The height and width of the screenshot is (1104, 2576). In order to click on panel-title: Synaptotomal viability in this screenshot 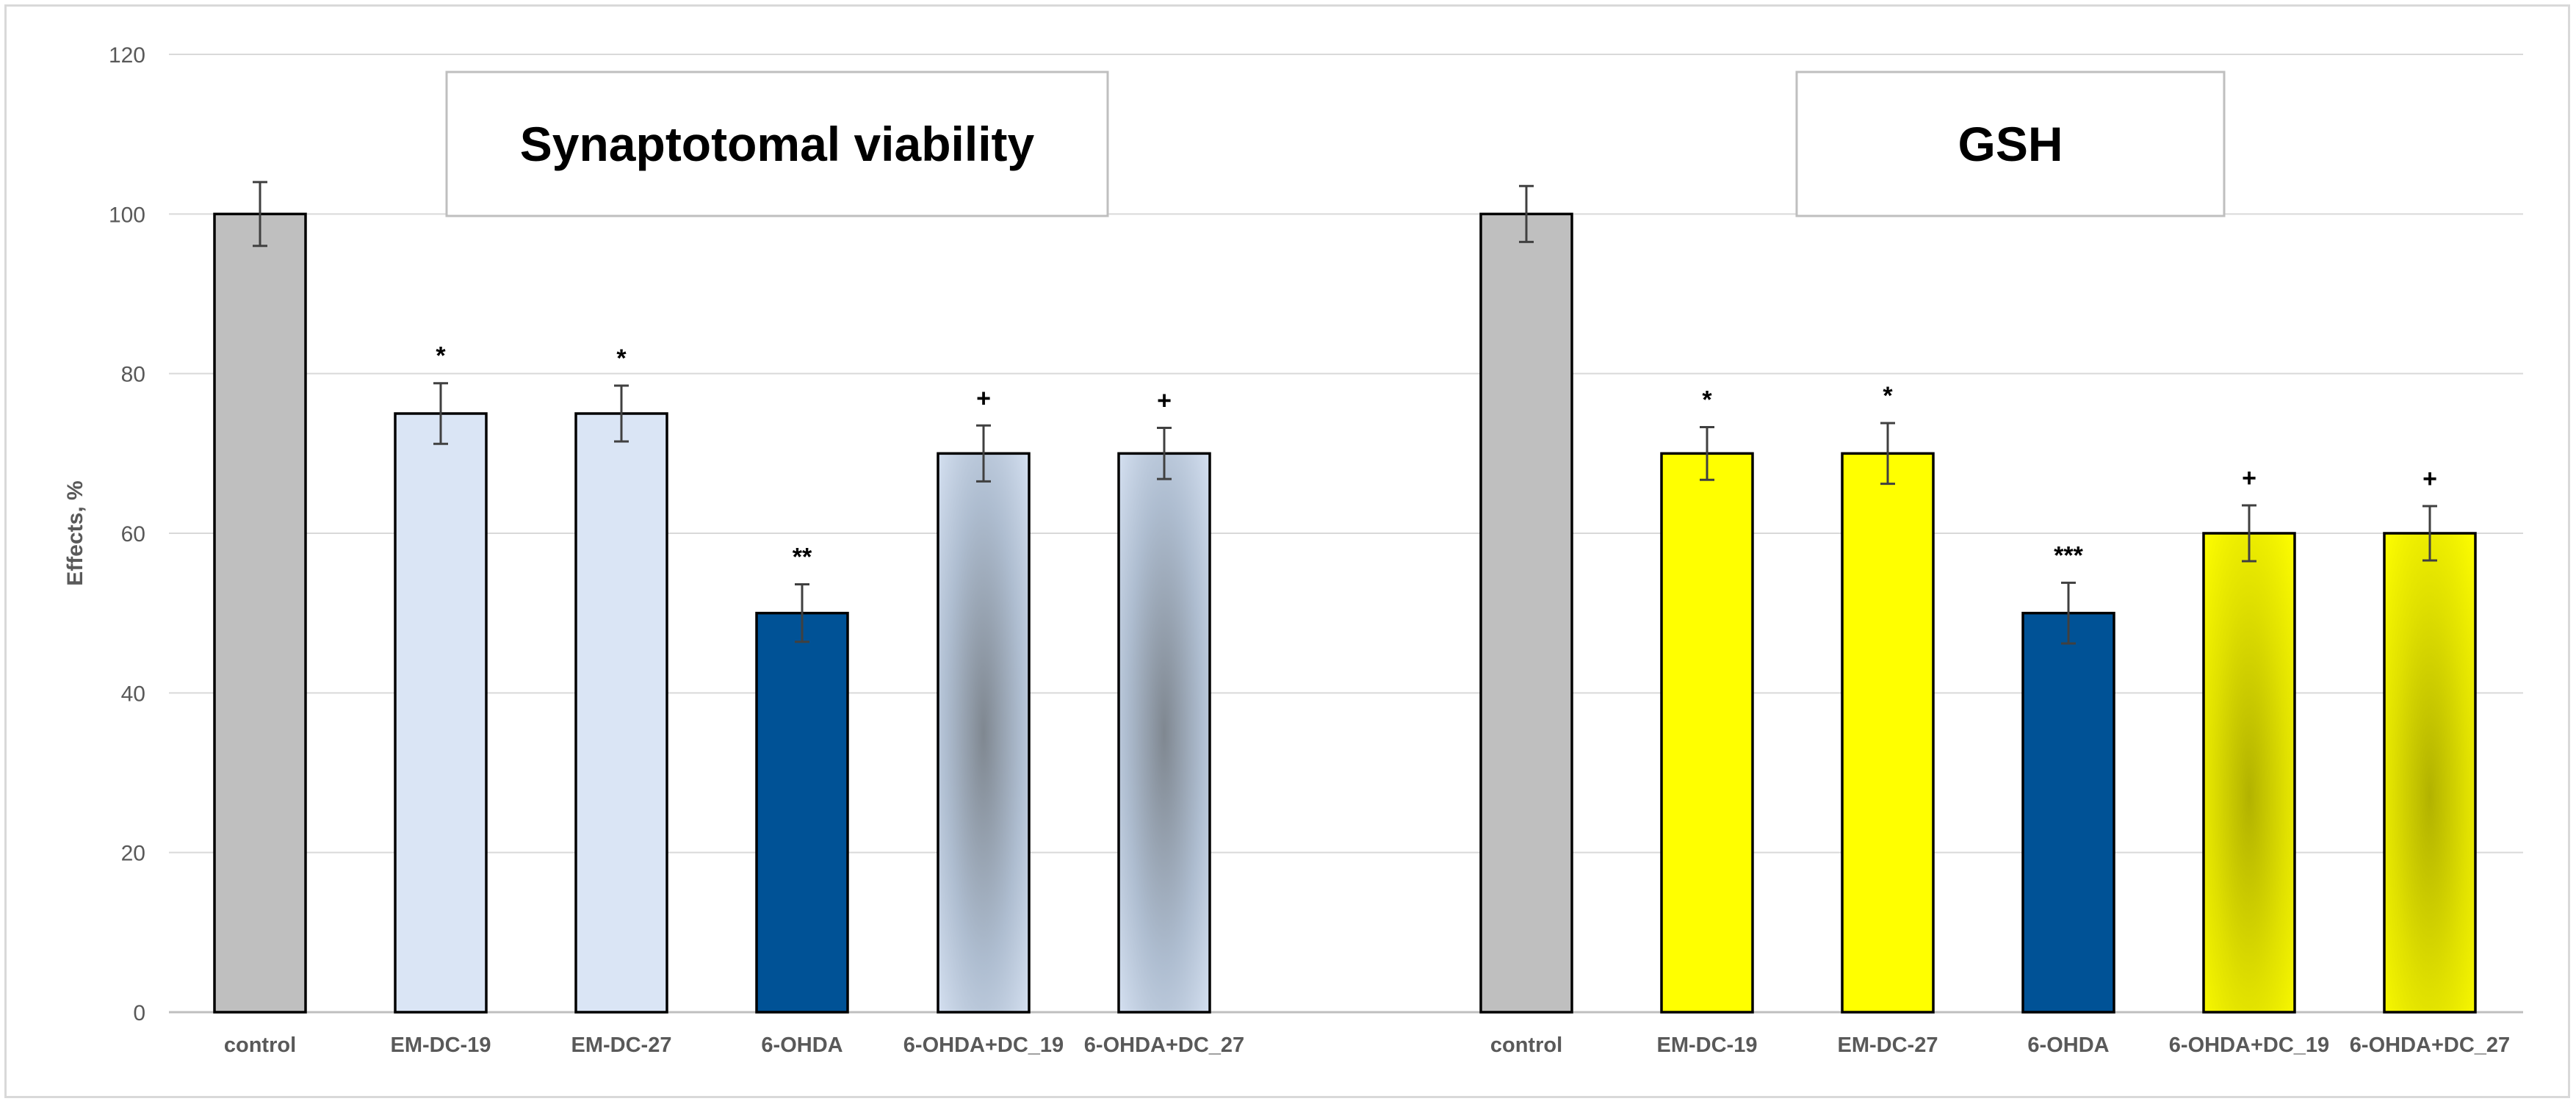, I will do `click(778, 144)`.